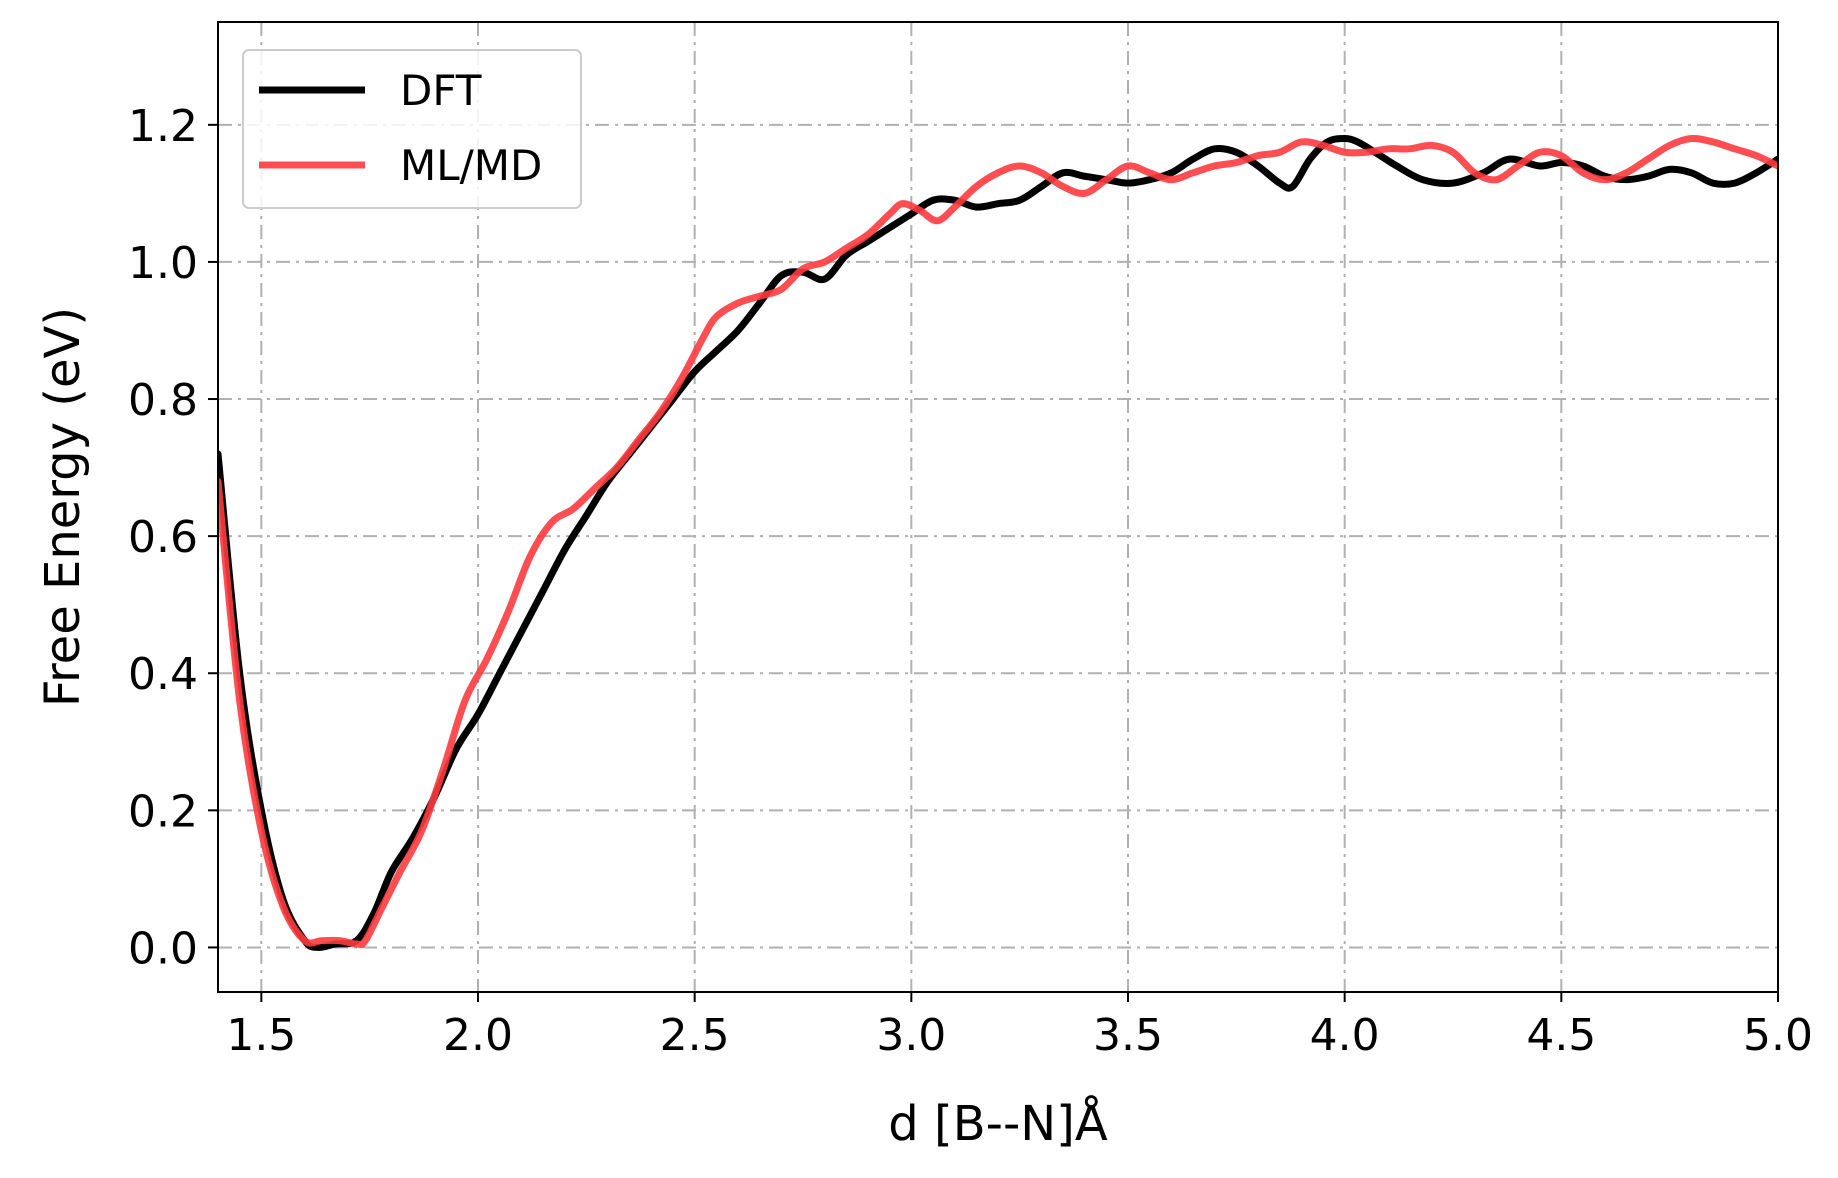  I want to click on y-tick-label: 0.6, so click(163, 537).